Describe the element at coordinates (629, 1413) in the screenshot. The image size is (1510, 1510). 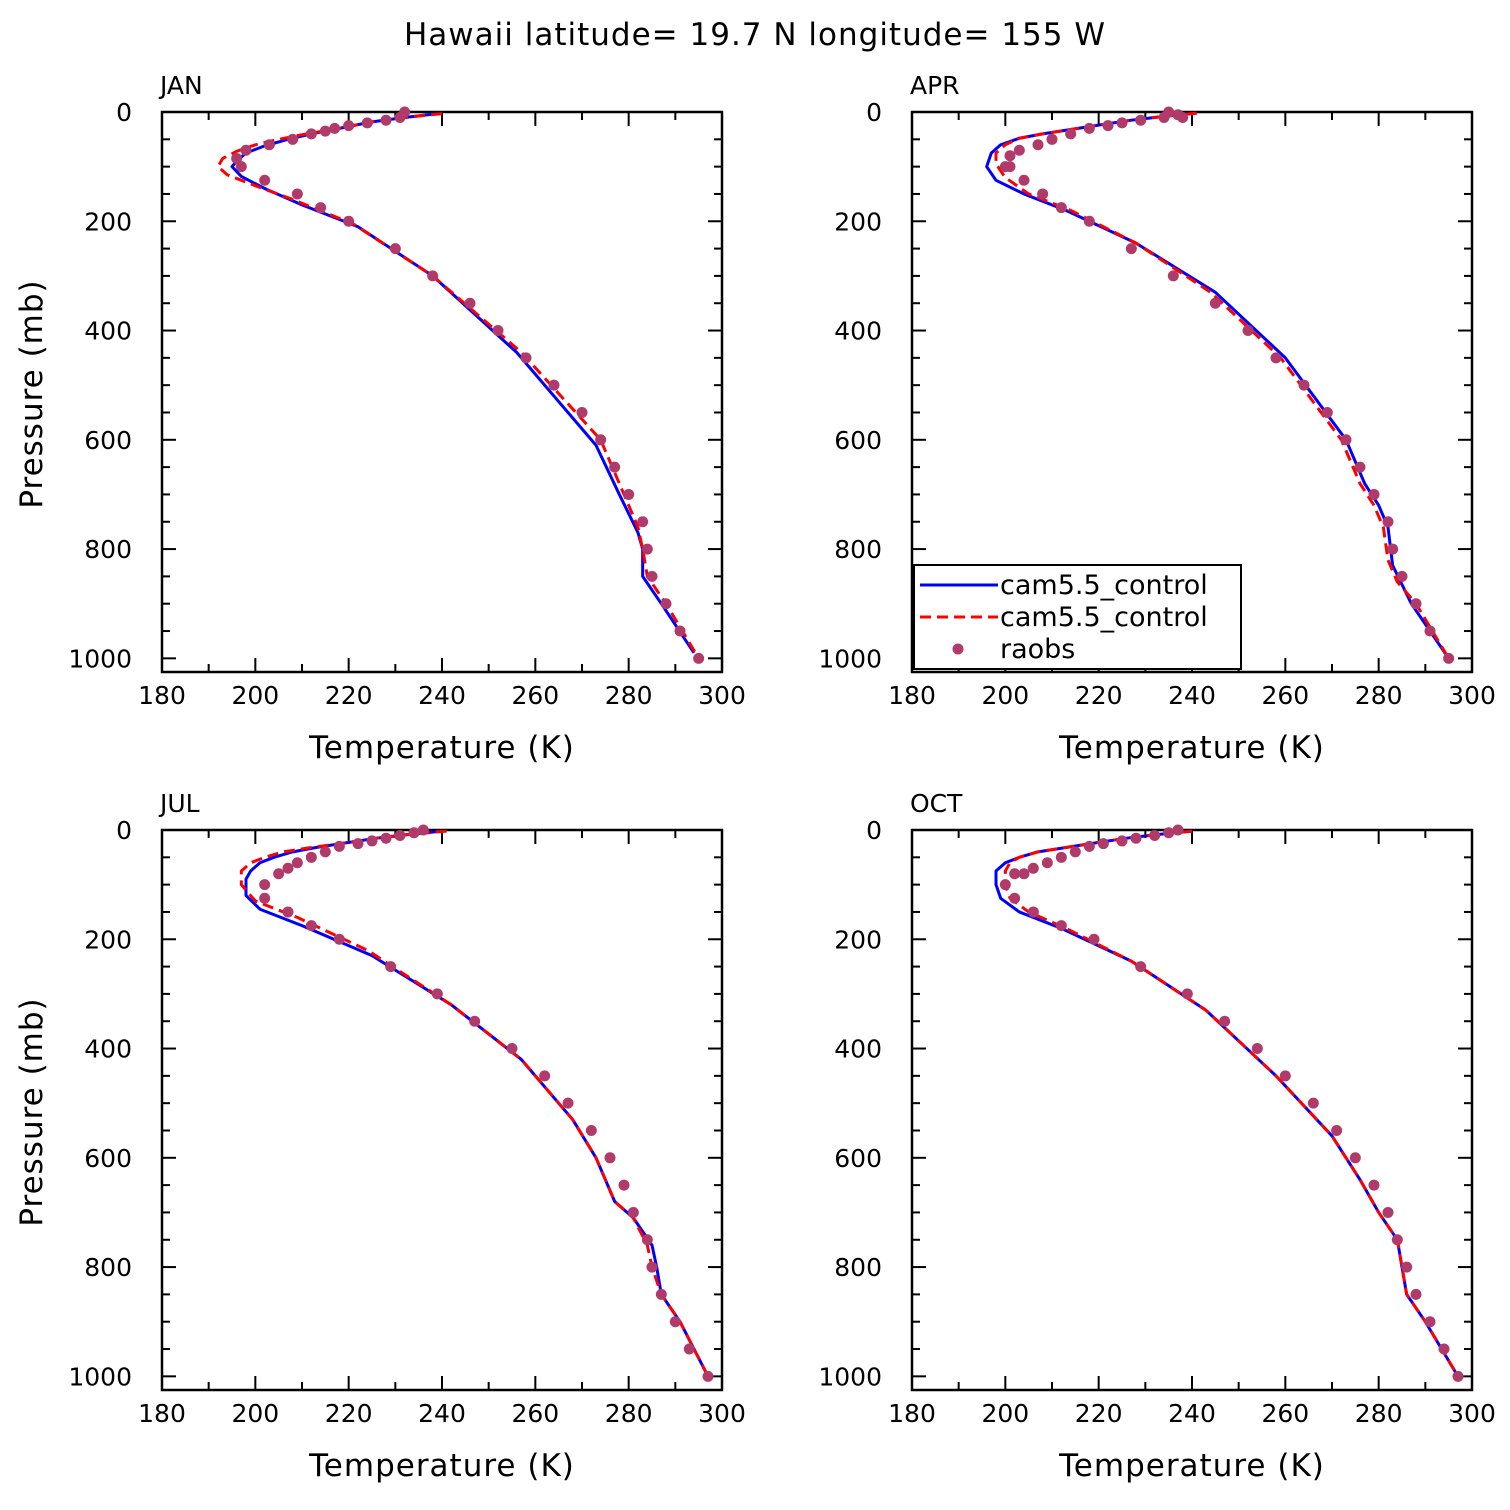
I see `x-tick-label: 280` at that location.